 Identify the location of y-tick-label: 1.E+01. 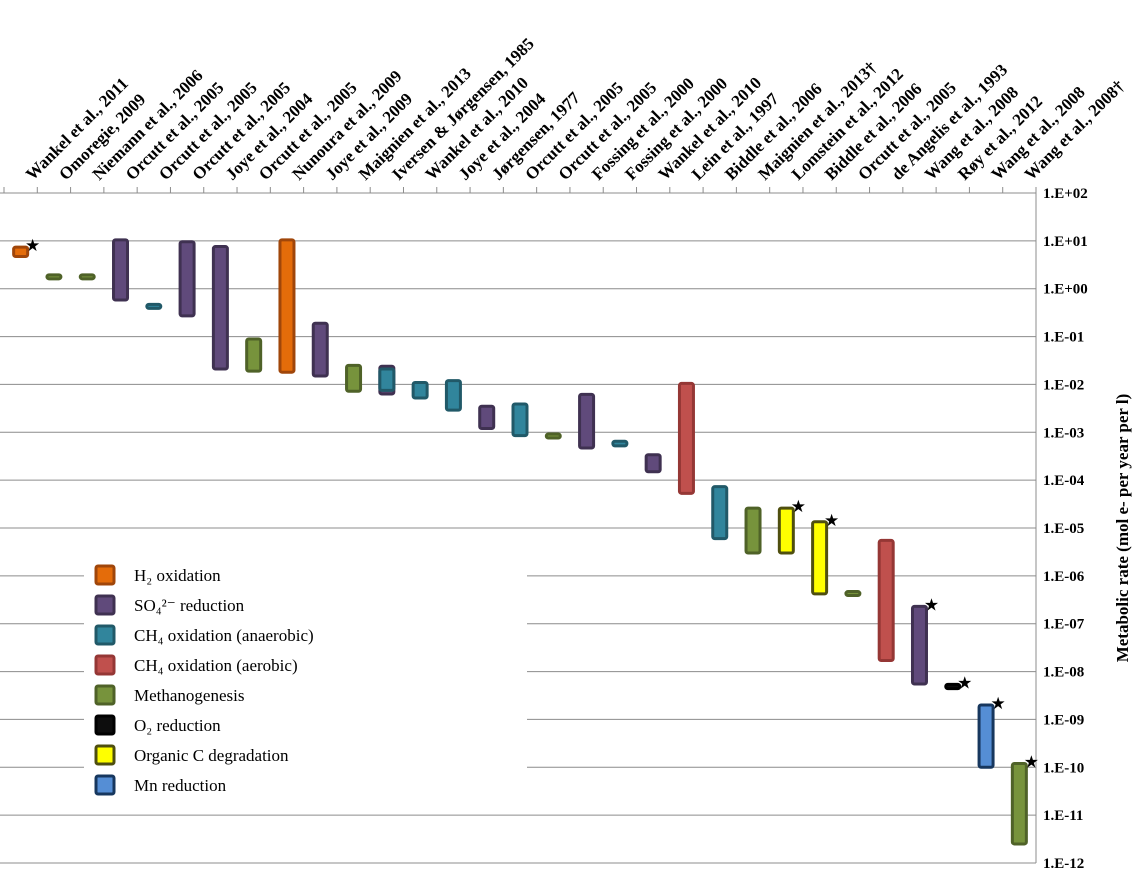
(1065, 242).